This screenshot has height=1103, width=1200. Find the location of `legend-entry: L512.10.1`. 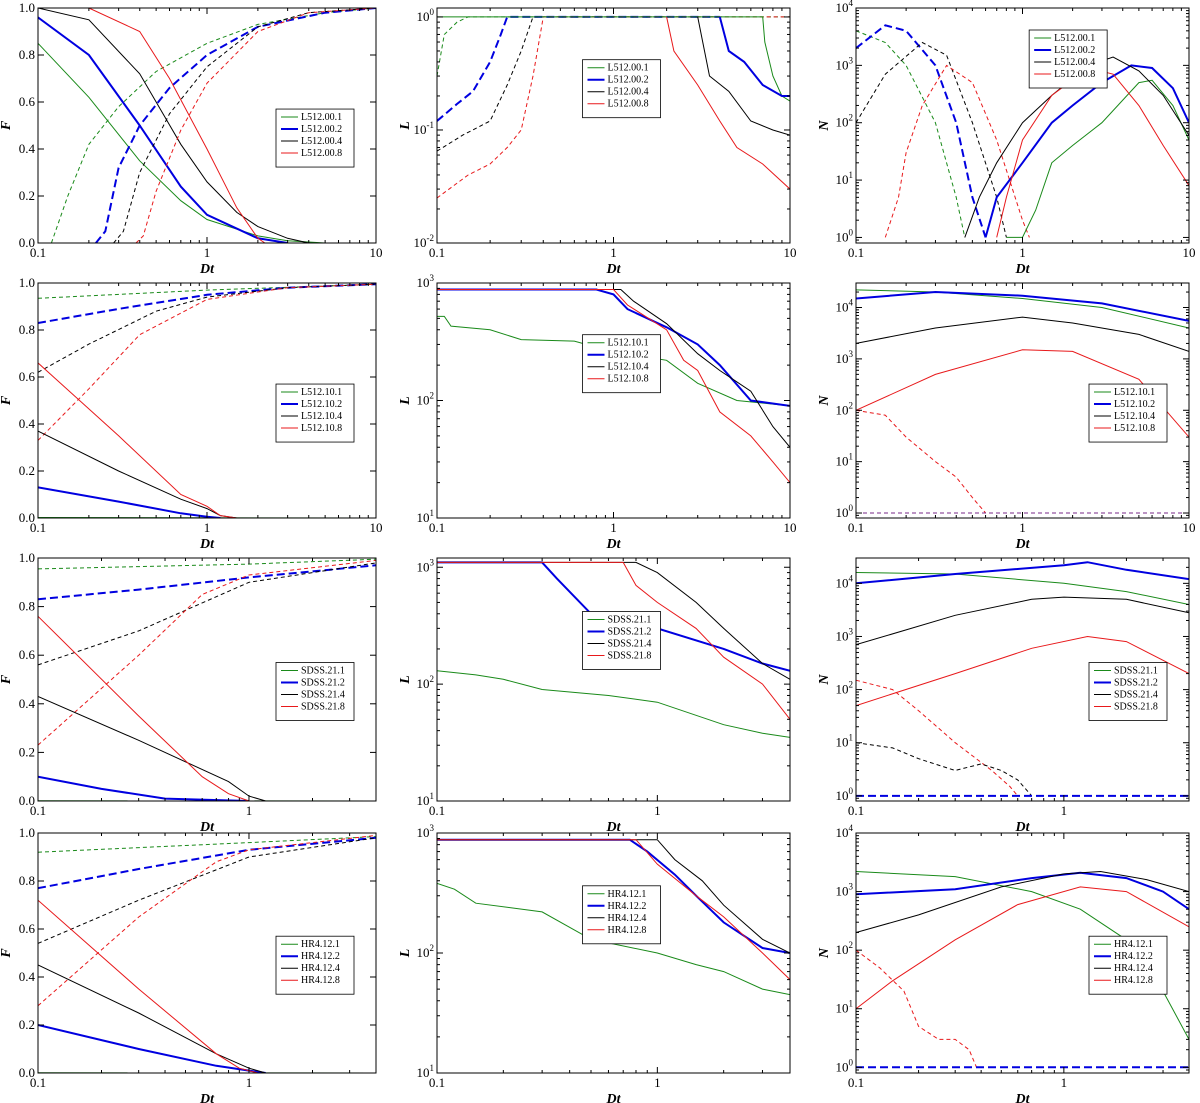

legend-entry: L512.10.1 is located at coordinates (1134, 392).